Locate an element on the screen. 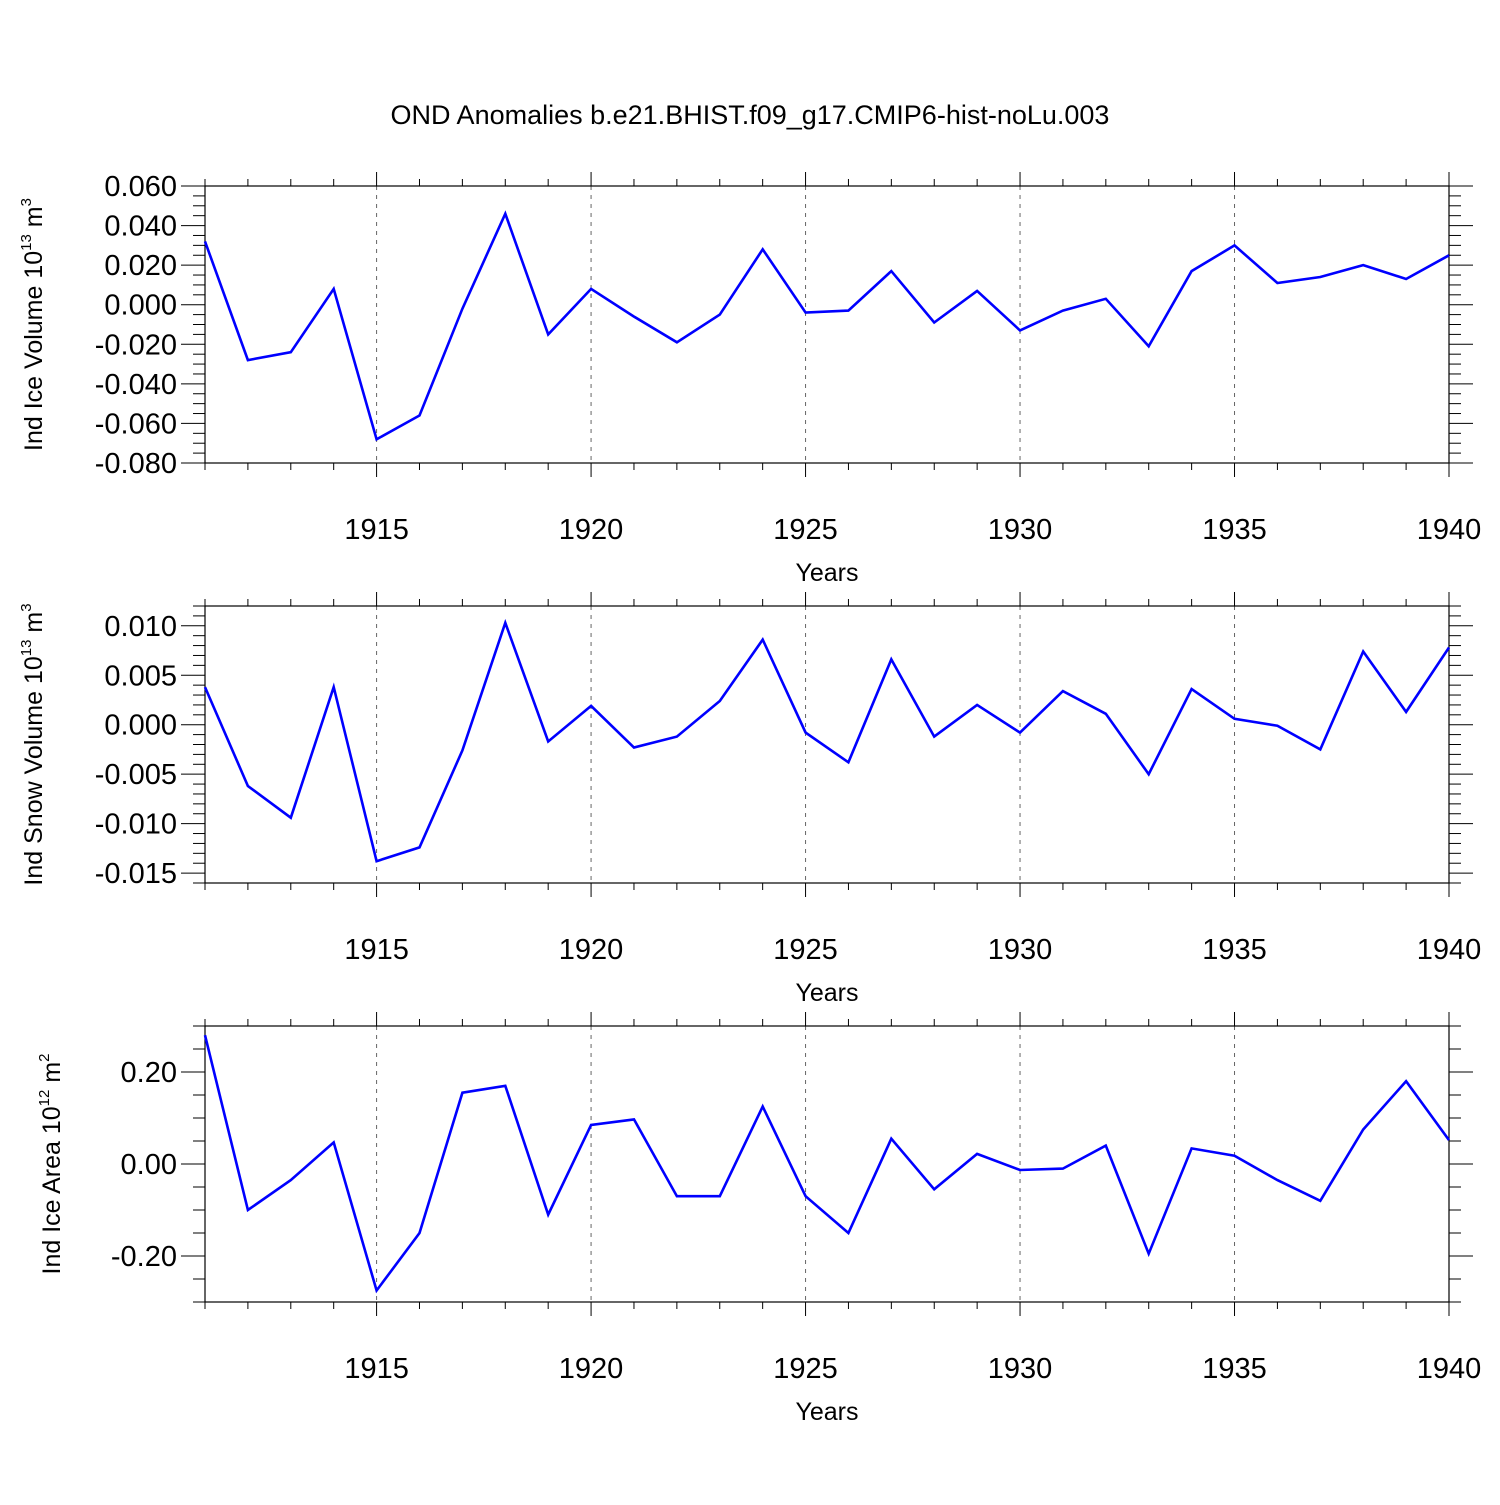 This screenshot has width=1500, height=1505. ice-area-ylabel-part-0: Ind Ice Area 10 is located at coordinates (52, 1190).